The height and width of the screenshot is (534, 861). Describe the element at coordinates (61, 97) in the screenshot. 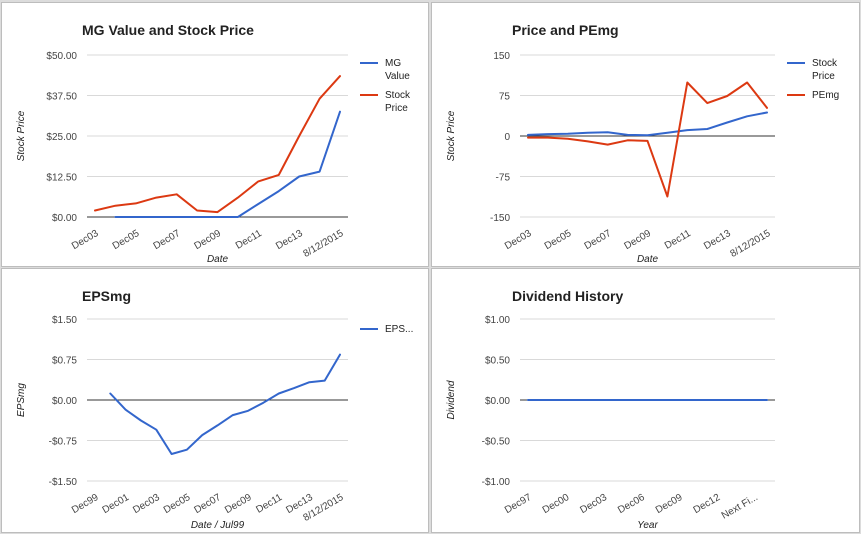

I see `y-tick-label: $37.50` at that location.